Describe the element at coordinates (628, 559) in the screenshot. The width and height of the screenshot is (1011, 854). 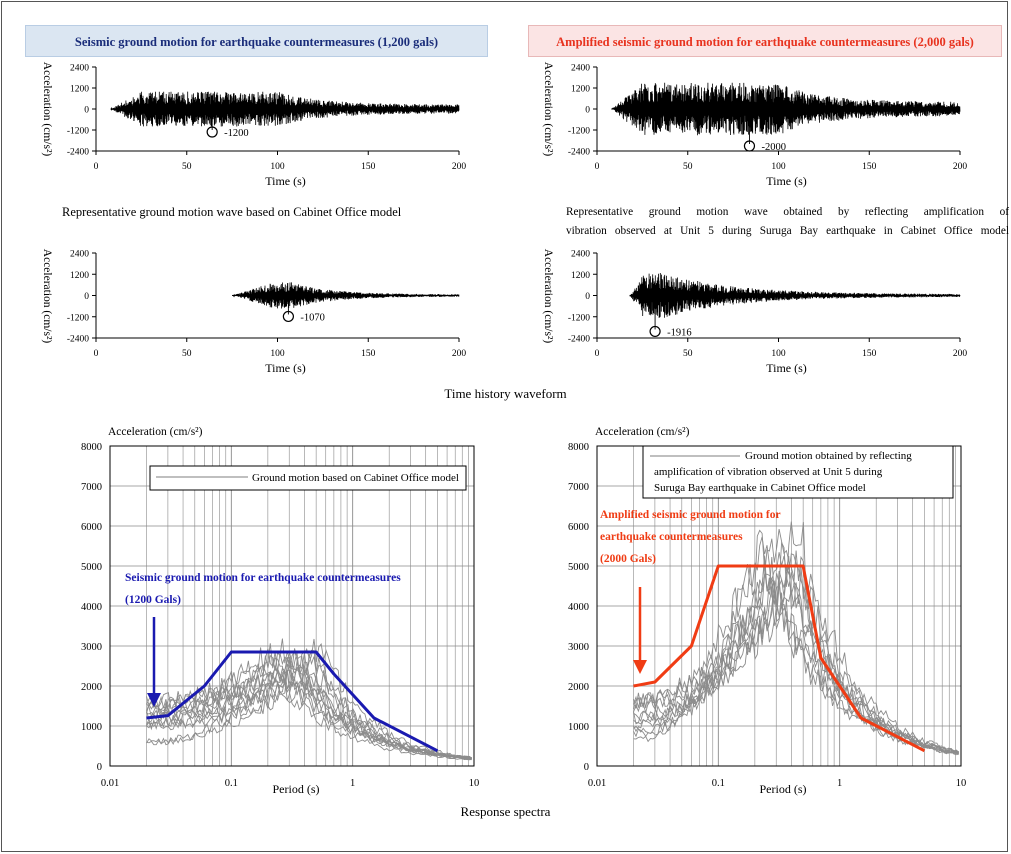
I see `design-label: (2000 Gals)` at that location.